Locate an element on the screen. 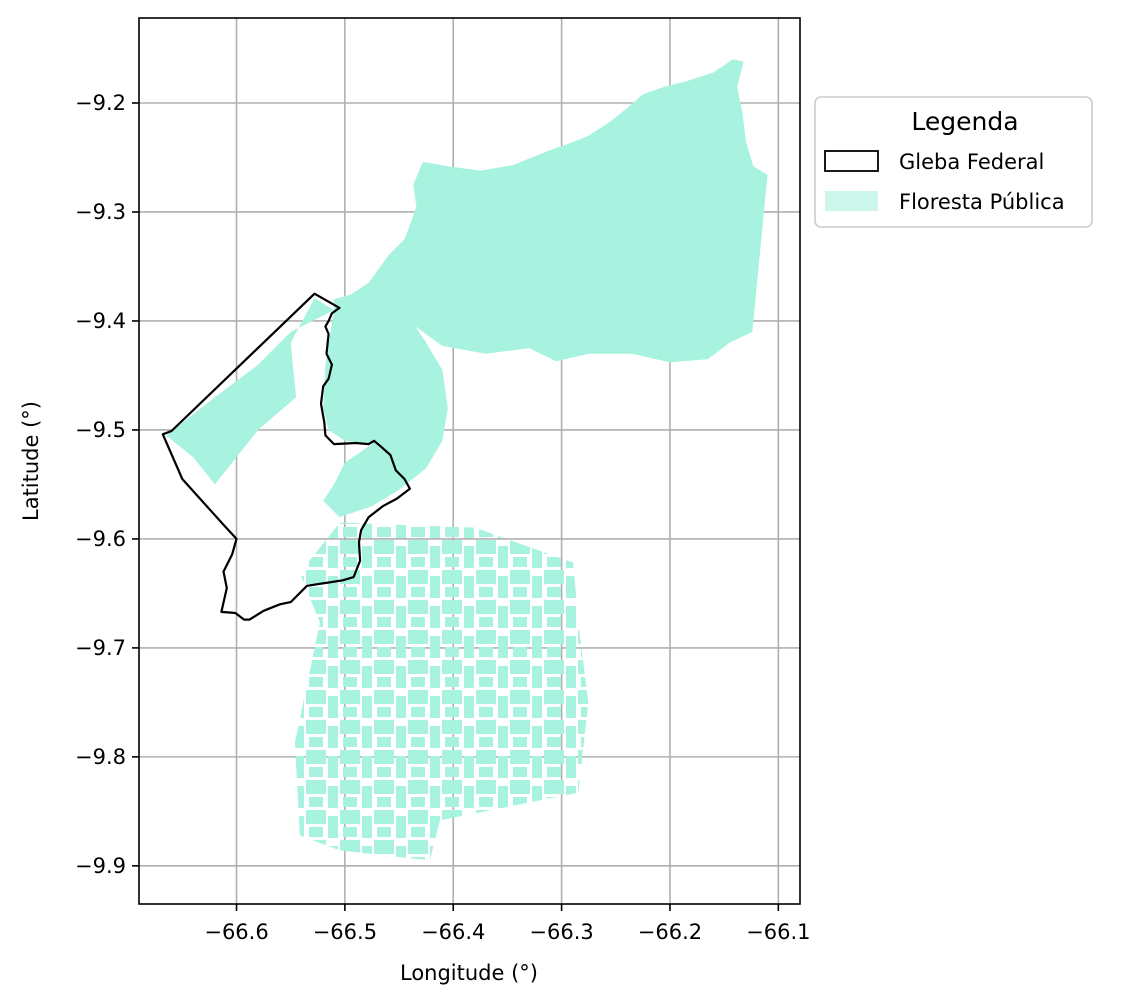 The image size is (1139, 1006). legend-label-floresta: Floresta Pública is located at coordinates (982, 202).